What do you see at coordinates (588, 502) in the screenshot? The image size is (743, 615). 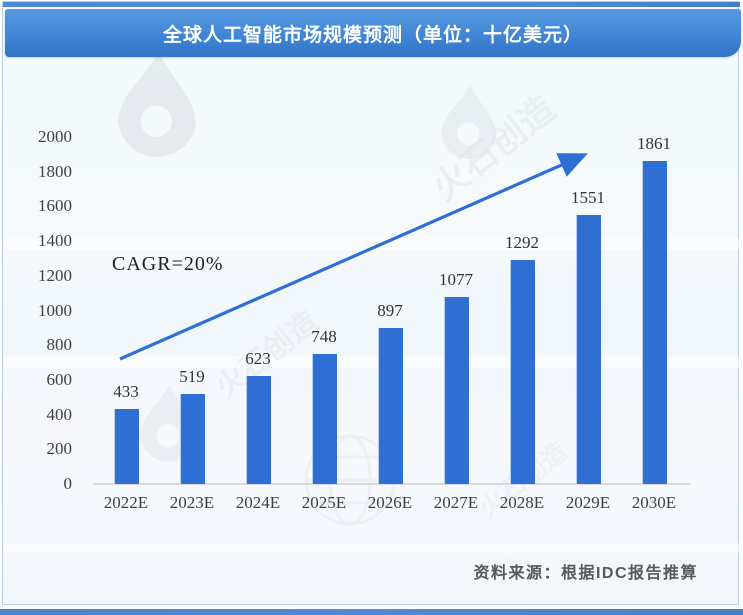 I see `x-axis-tick-label: 2029E` at bounding box center [588, 502].